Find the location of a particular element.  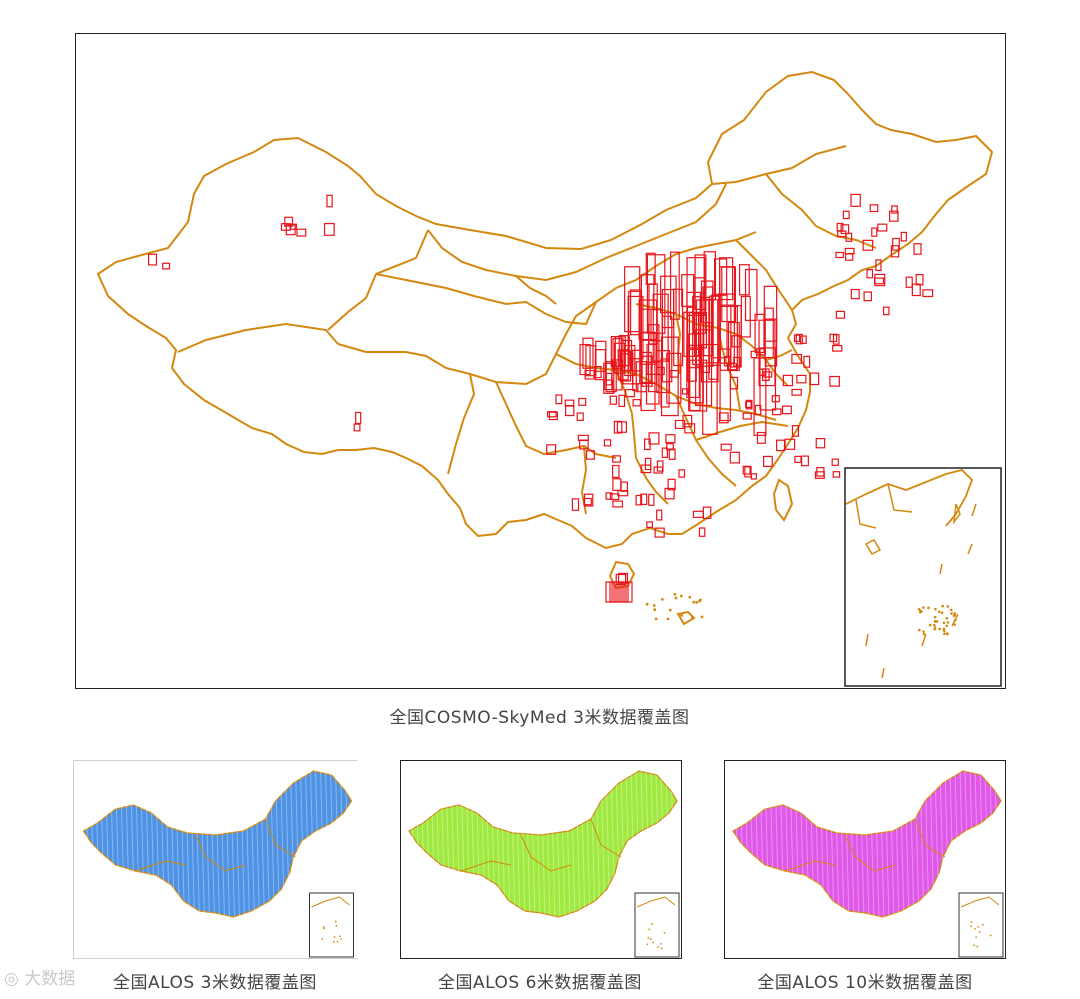

alos-10m-coverage-map is located at coordinates (868, 863).